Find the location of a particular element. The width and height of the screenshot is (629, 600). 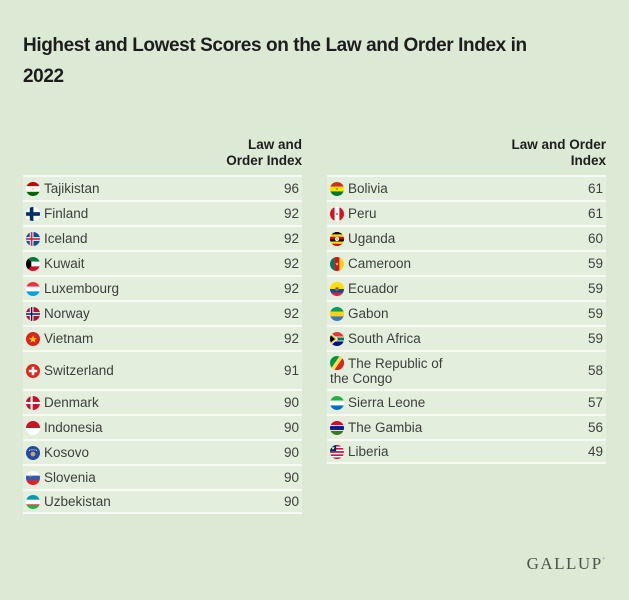

country-cell: South Africa is located at coordinates (393, 338).